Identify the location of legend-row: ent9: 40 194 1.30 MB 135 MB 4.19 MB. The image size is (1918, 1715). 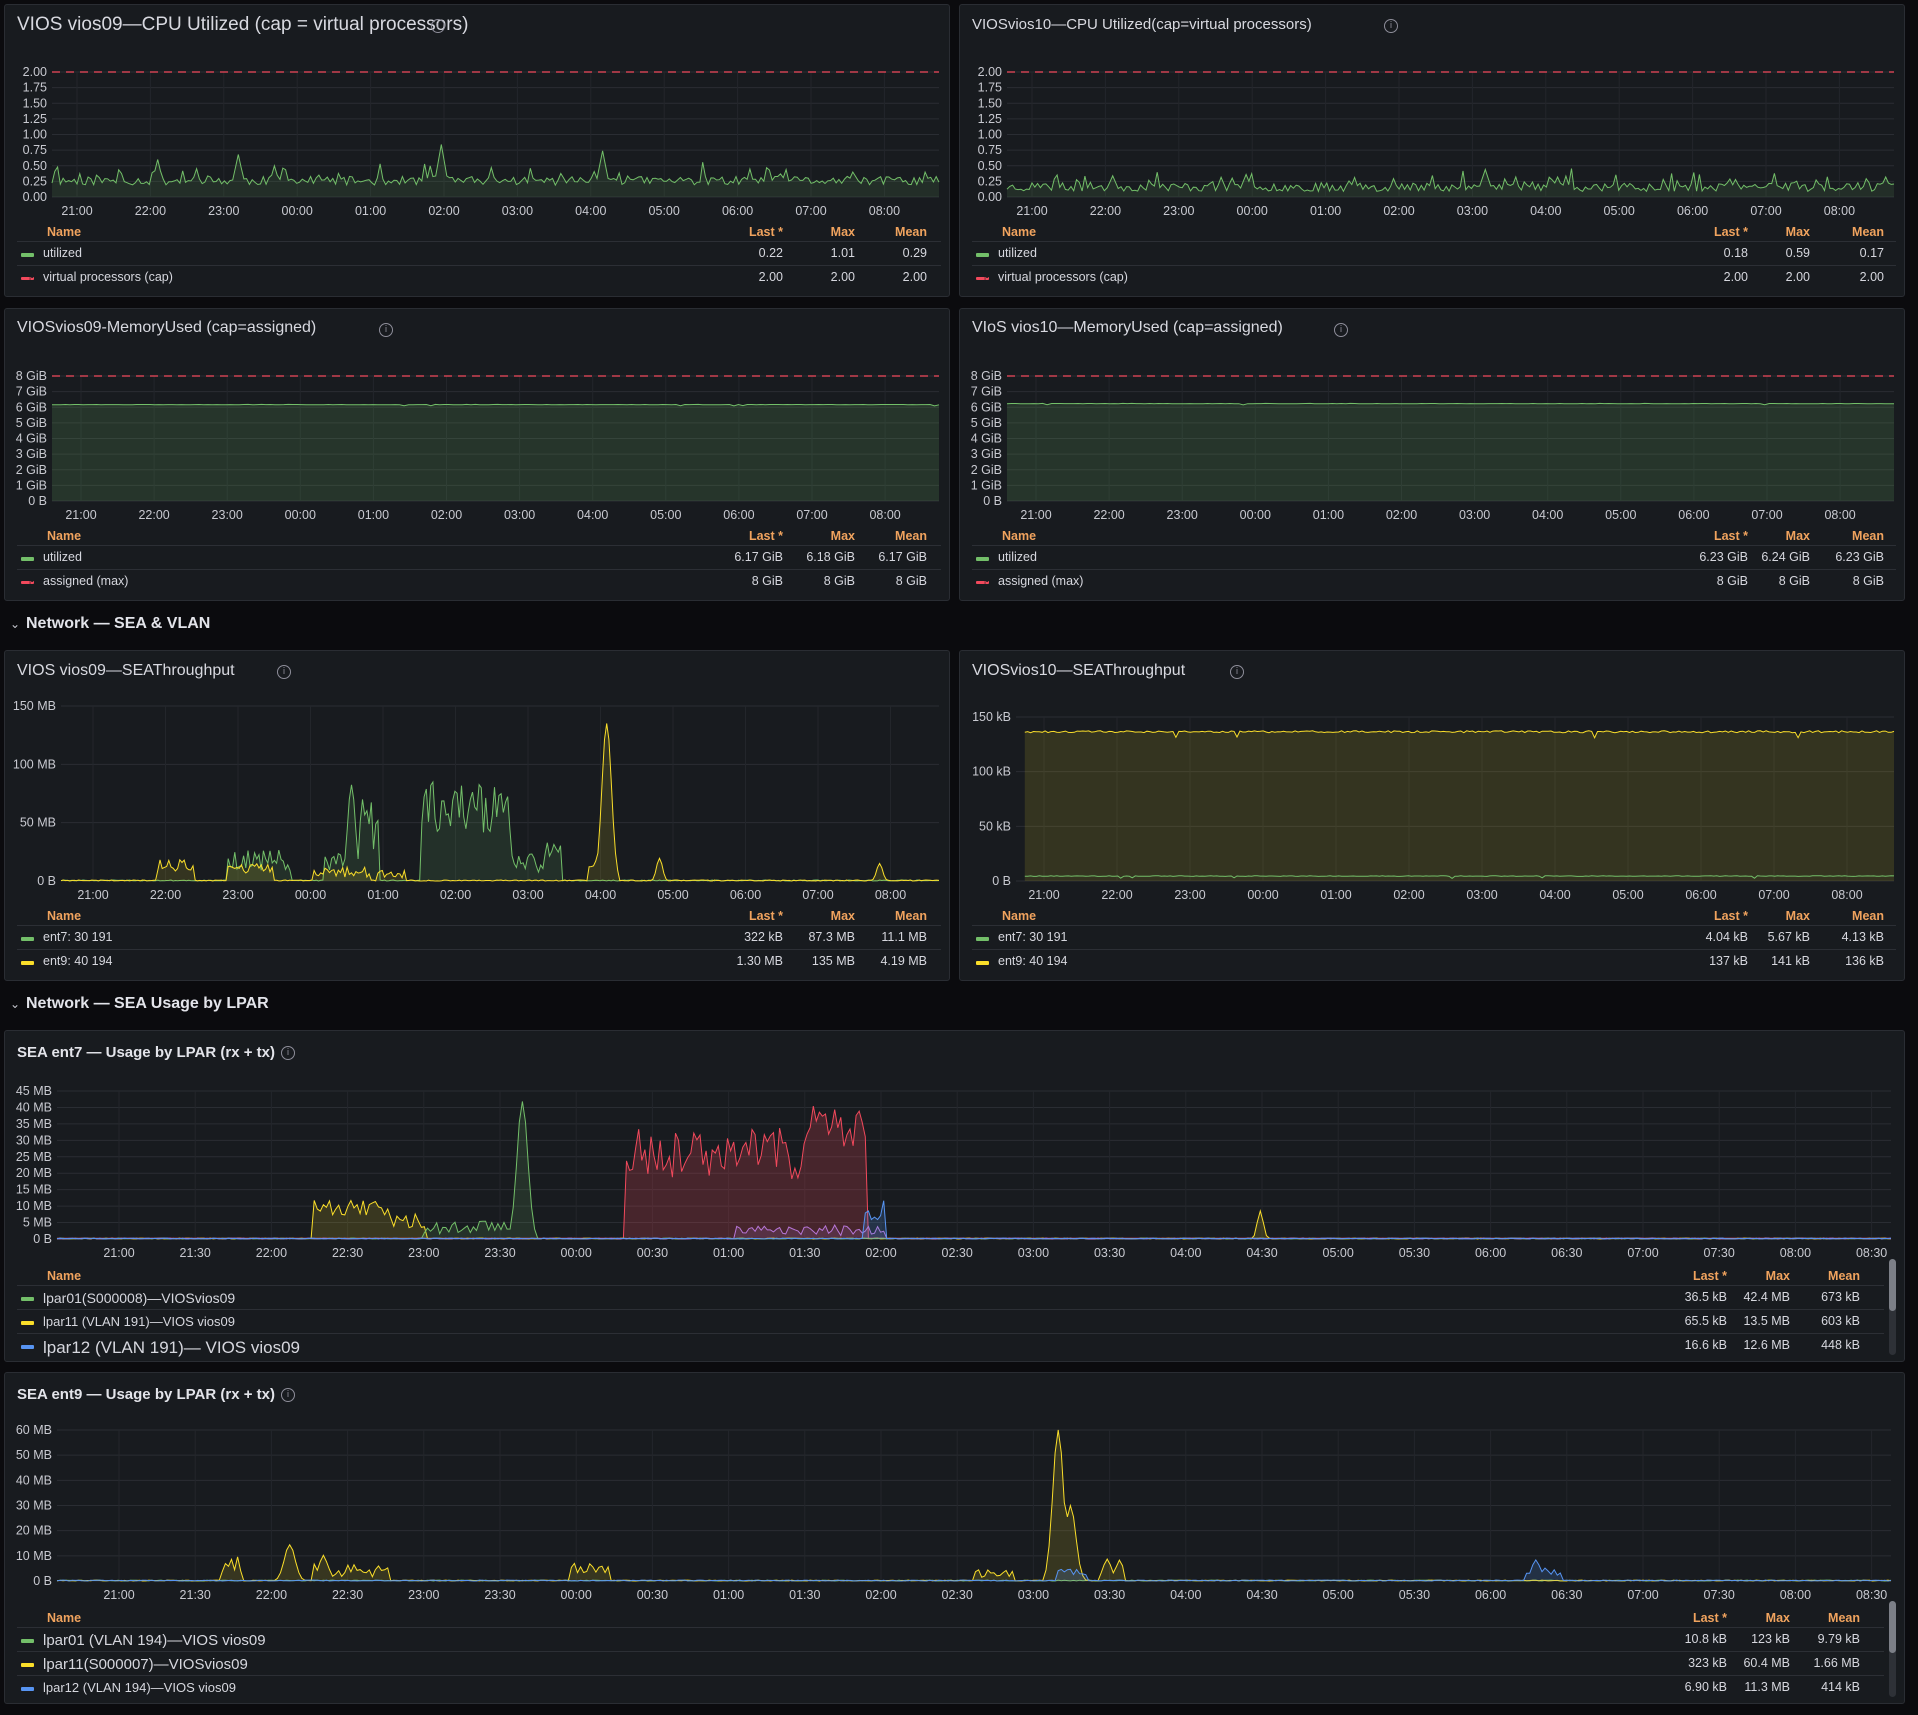
(479, 961).